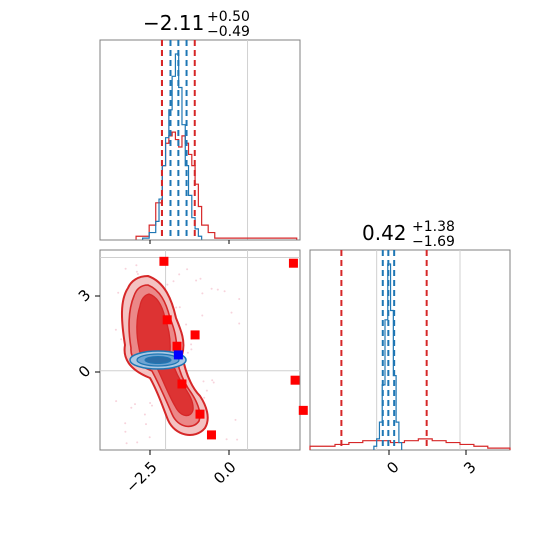 The width and height of the screenshot is (550, 550). Describe the element at coordinates (84, 371) in the screenshot. I see `y-tick-label: 0` at that location.